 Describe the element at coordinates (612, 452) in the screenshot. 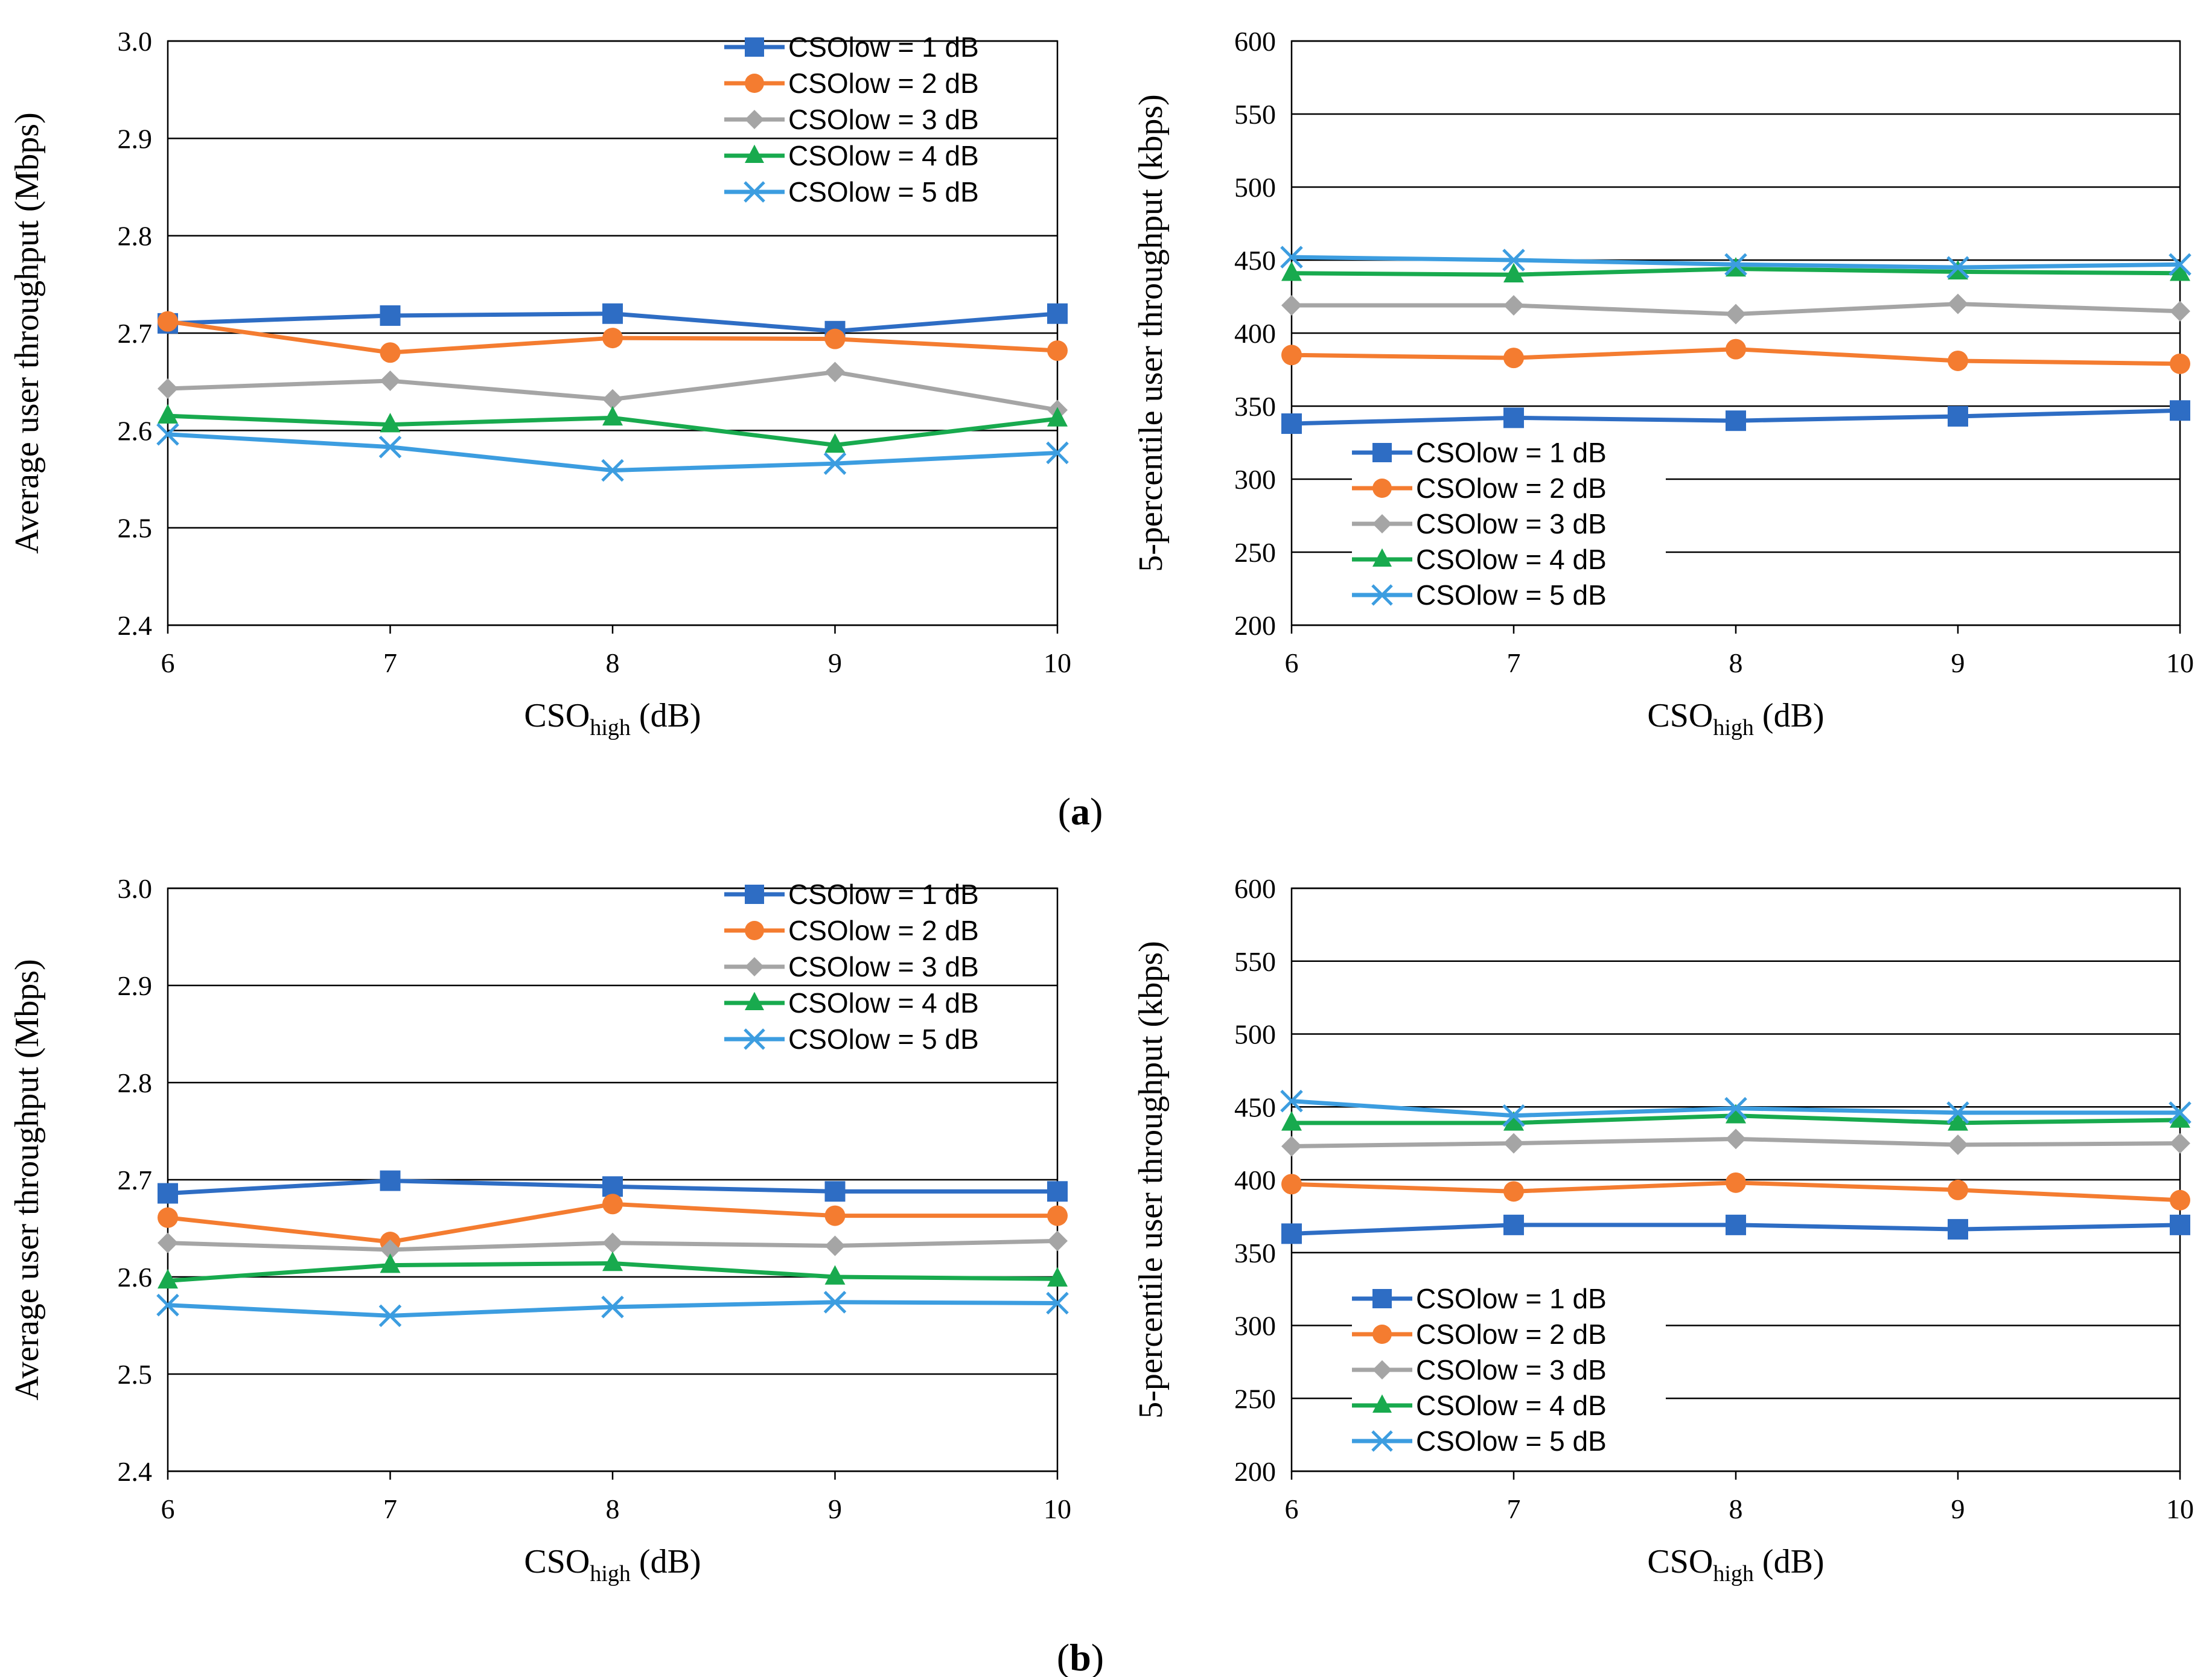

I see `series-line` at that location.